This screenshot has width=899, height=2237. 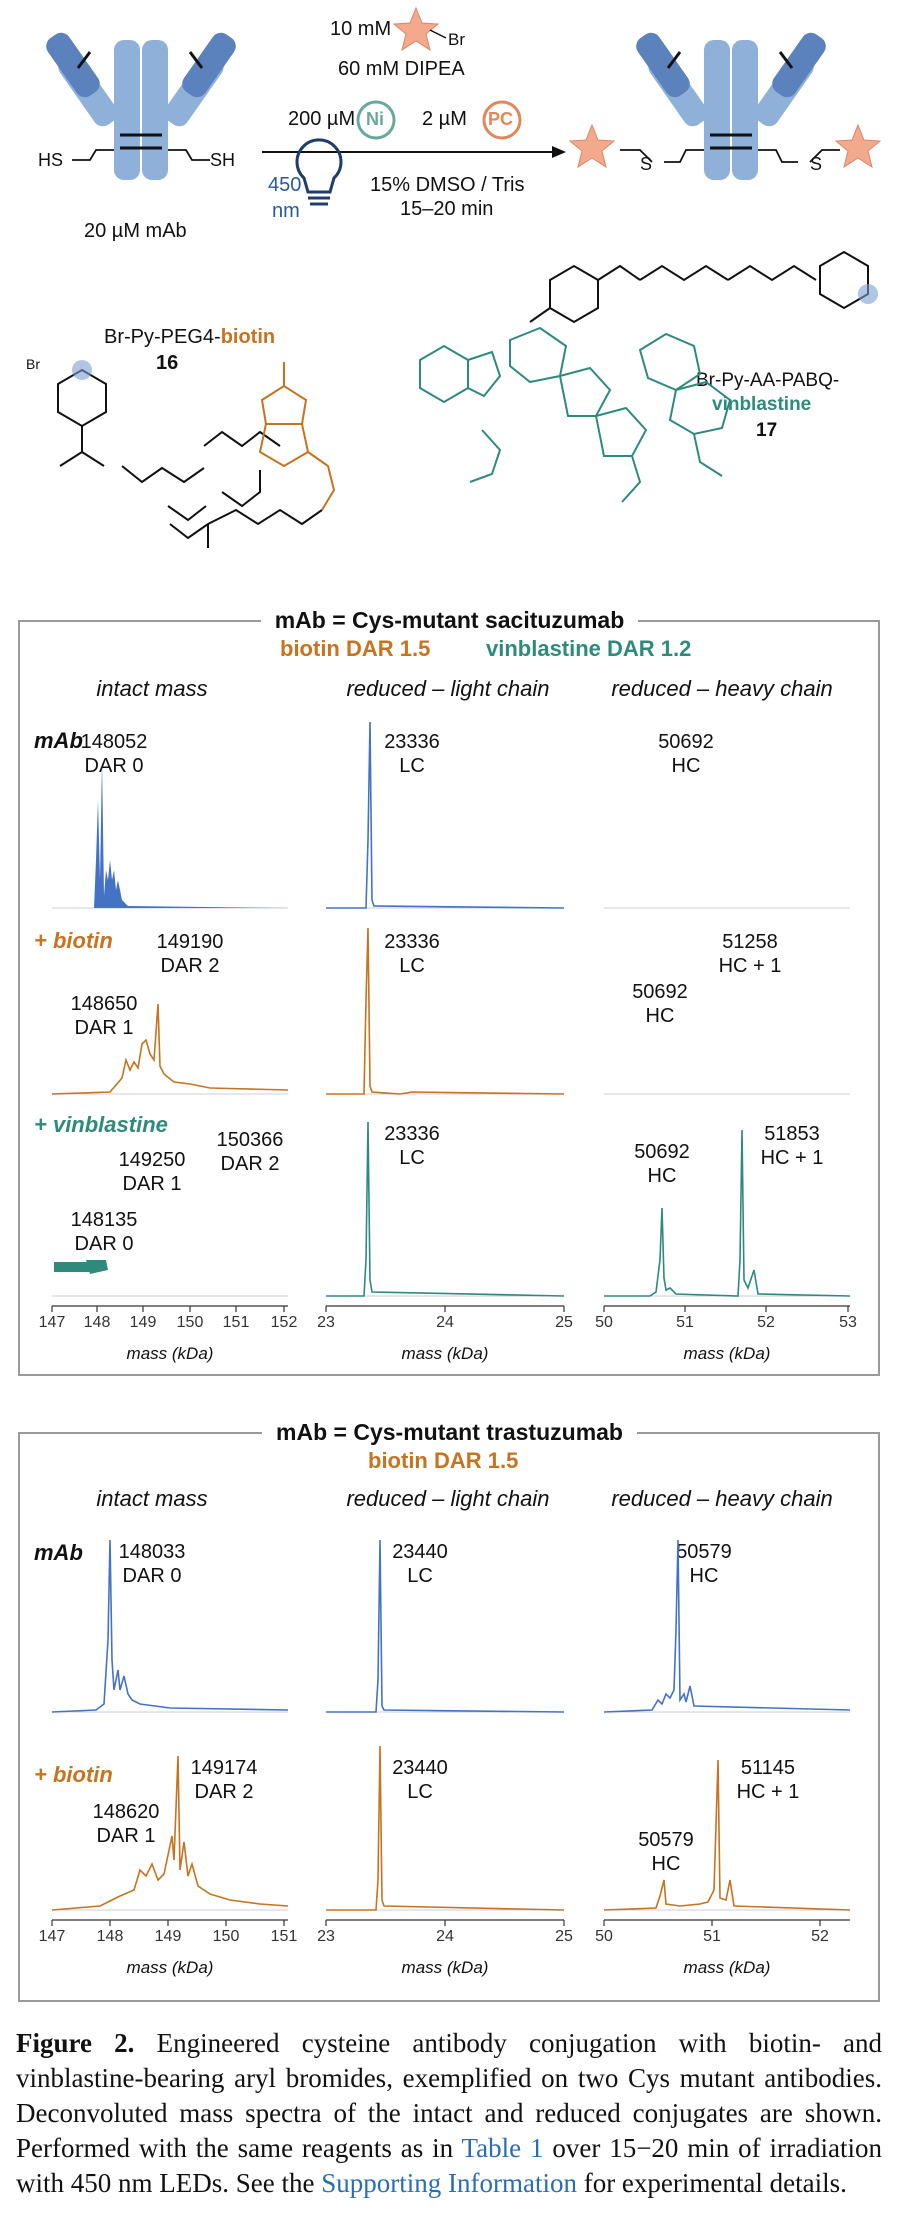 I want to click on supporting-information-link: Supporting Information, so click(x=449, y=2183).